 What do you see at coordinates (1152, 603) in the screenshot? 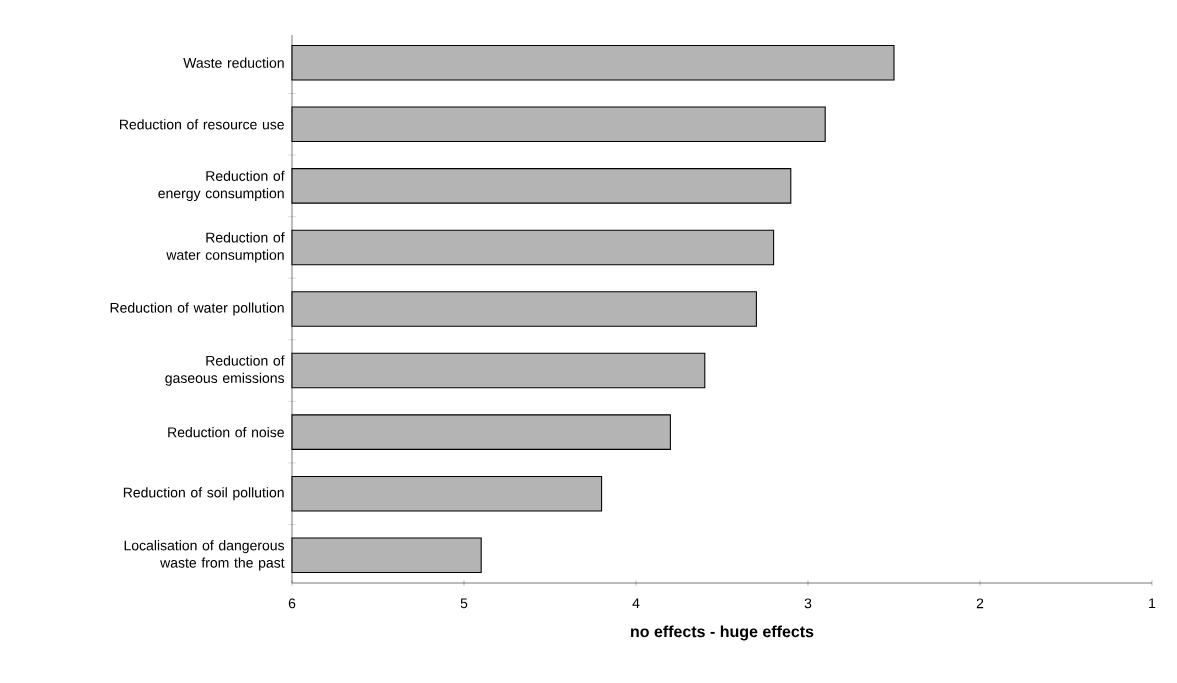
I see `x-tick-label: 1` at bounding box center [1152, 603].